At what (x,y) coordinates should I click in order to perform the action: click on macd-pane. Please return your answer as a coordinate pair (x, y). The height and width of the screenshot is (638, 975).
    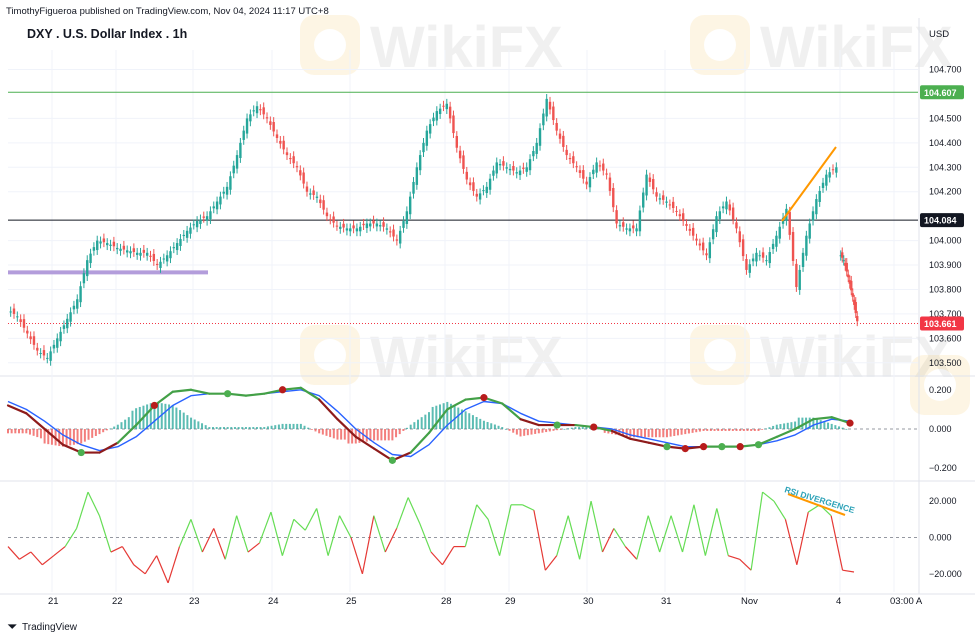
    Looking at the image, I should click on (462, 425).